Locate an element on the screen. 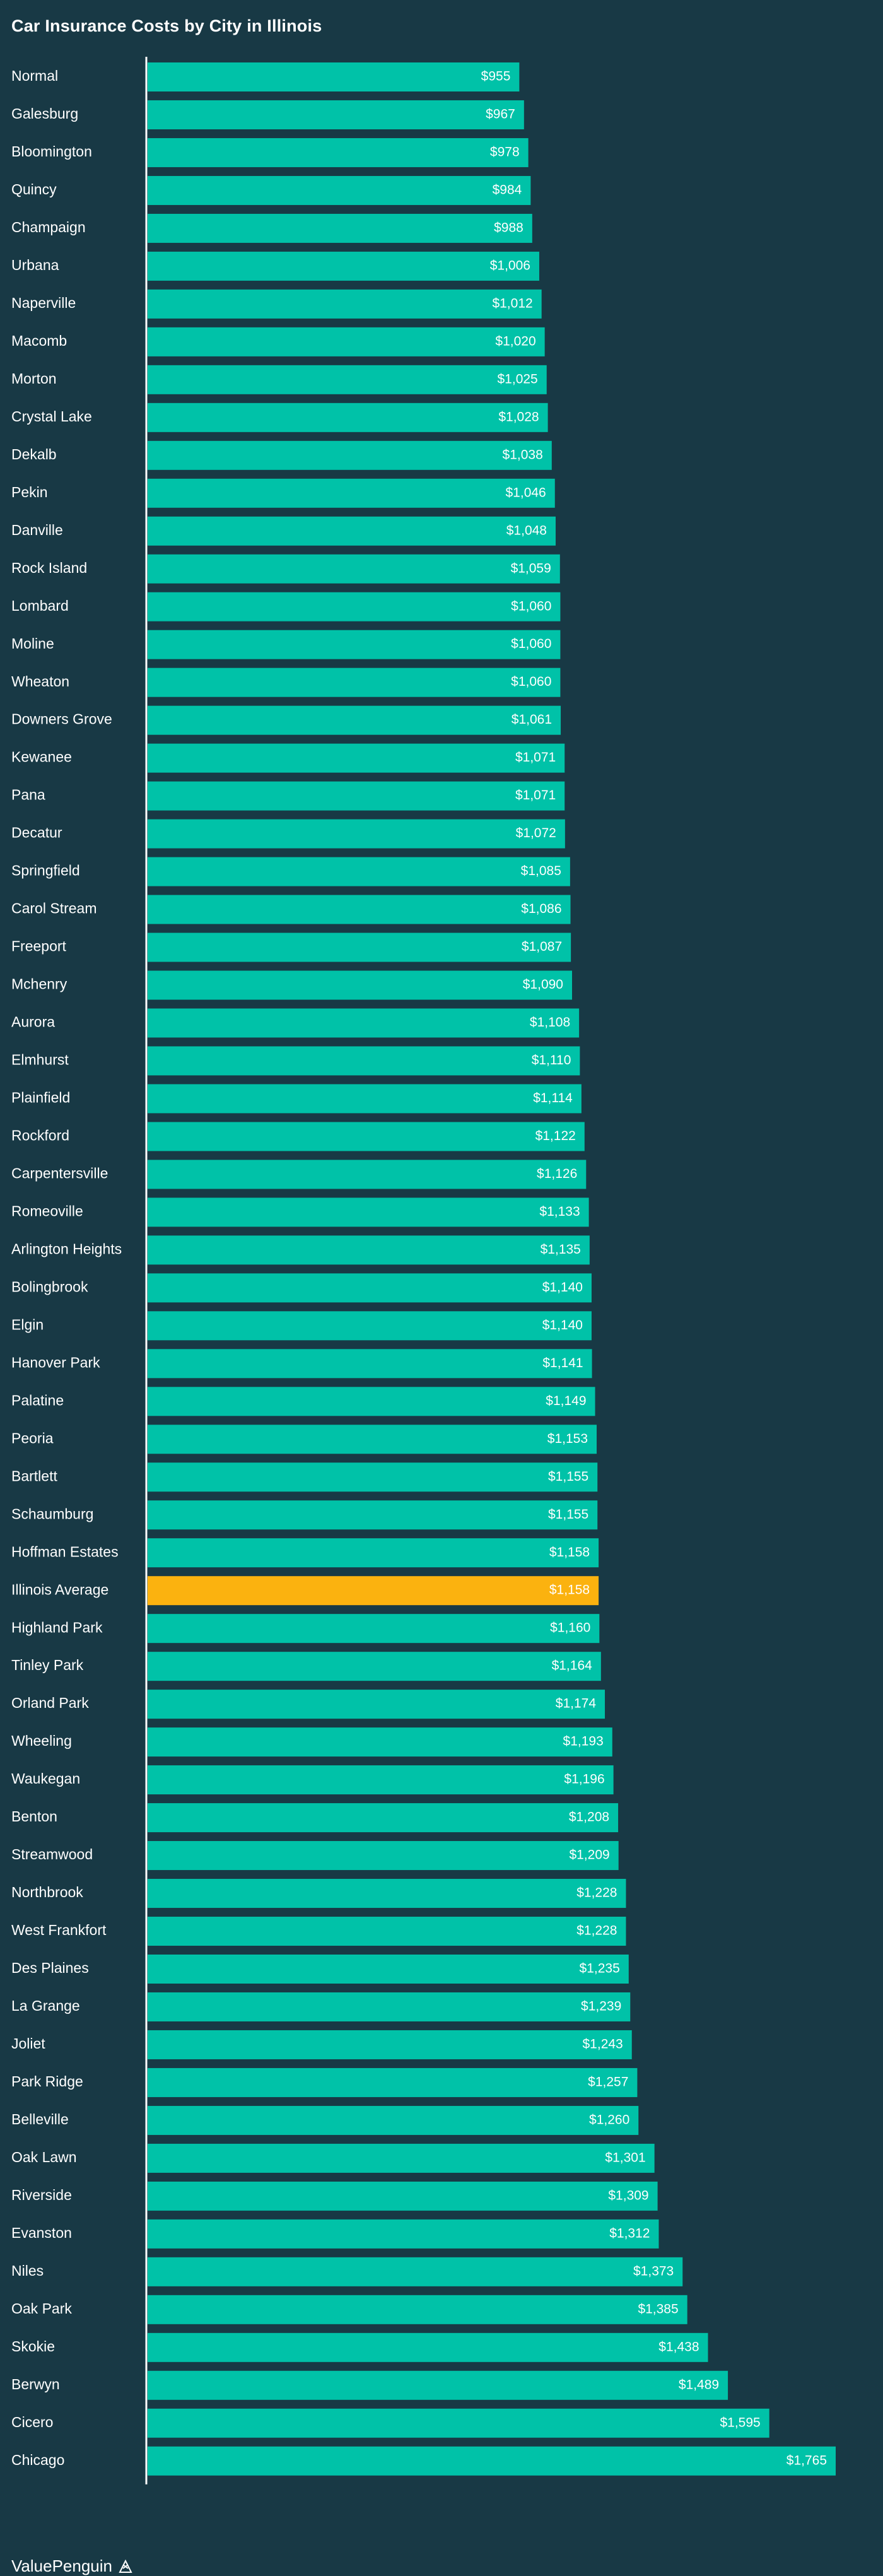  category-label: Waukegan is located at coordinates (45, 1779).